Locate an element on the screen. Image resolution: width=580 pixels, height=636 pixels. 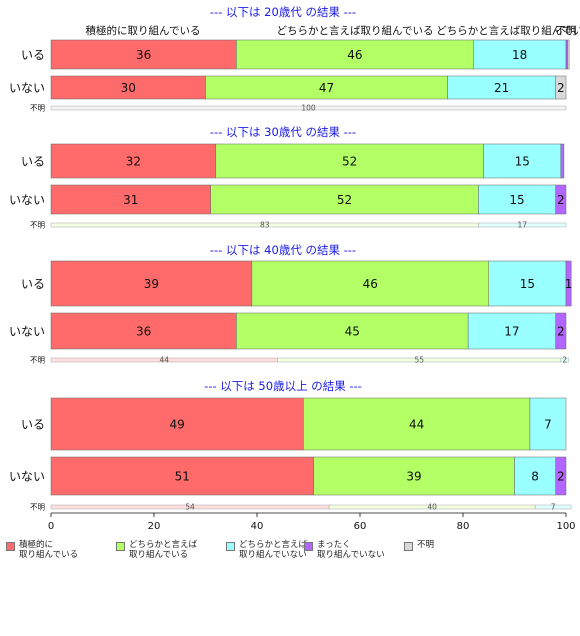
data-label: 51 is located at coordinates (182, 477).